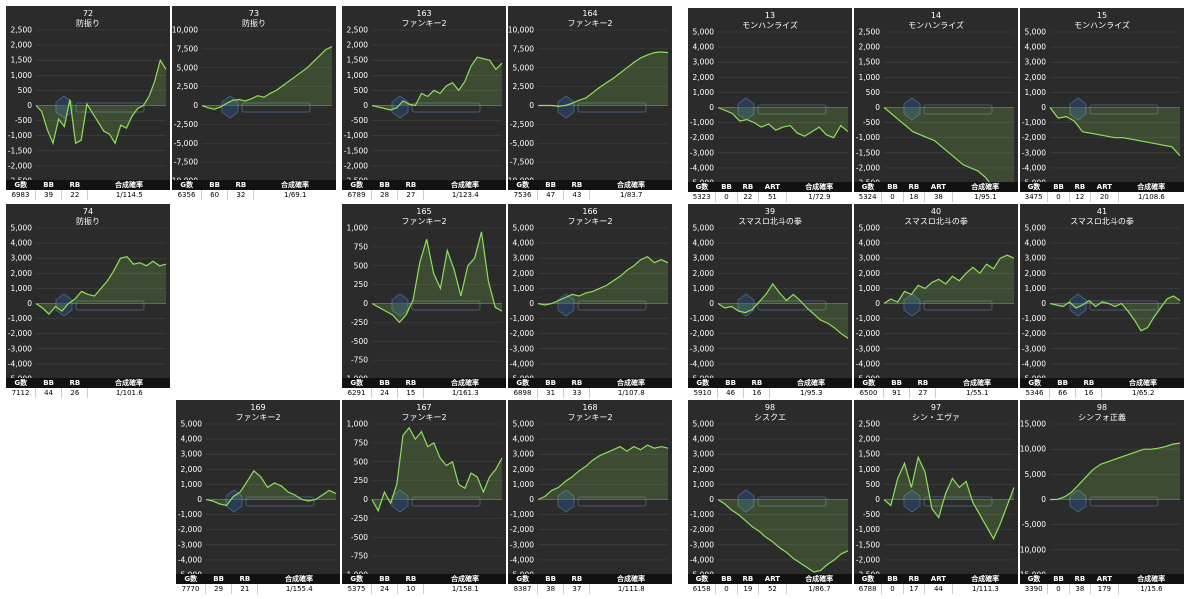 This screenshot has height=599, width=1200. What do you see at coordinates (747, 197) in the screenshot?
I see `stats-value: 22` at bounding box center [747, 197].